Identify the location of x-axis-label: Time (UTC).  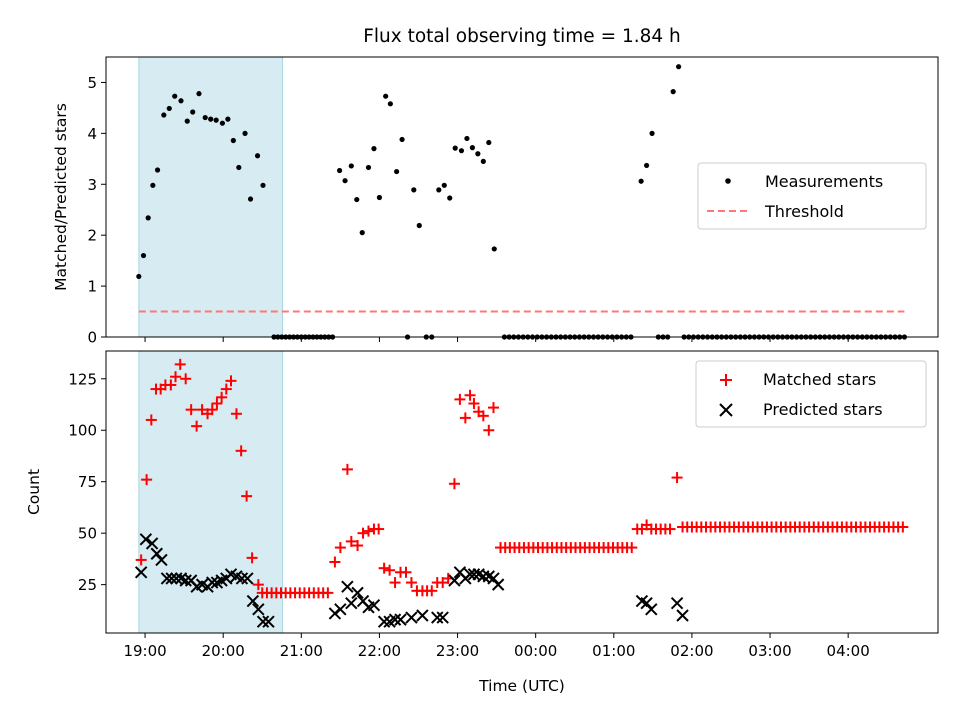
(521, 686).